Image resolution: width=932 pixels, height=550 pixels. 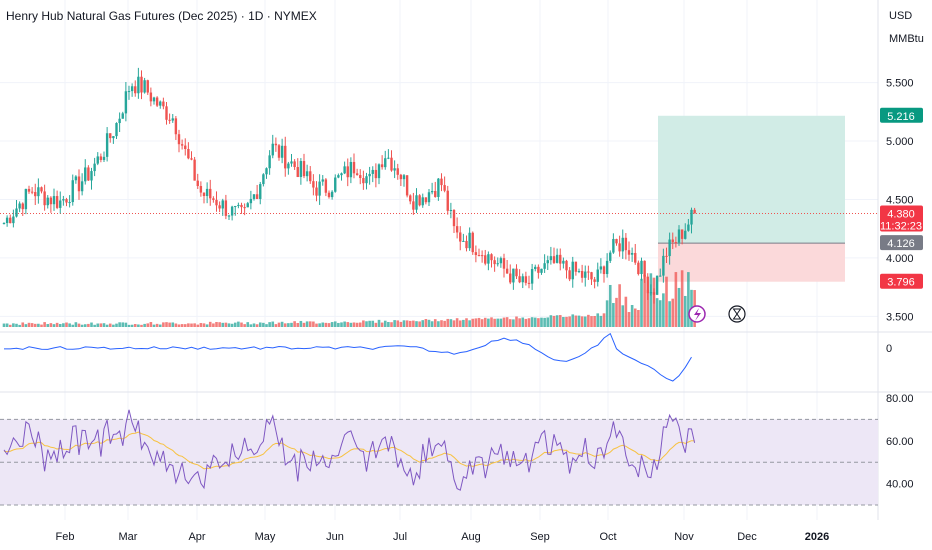 I want to click on profit-zone, so click(x=751, y=179).